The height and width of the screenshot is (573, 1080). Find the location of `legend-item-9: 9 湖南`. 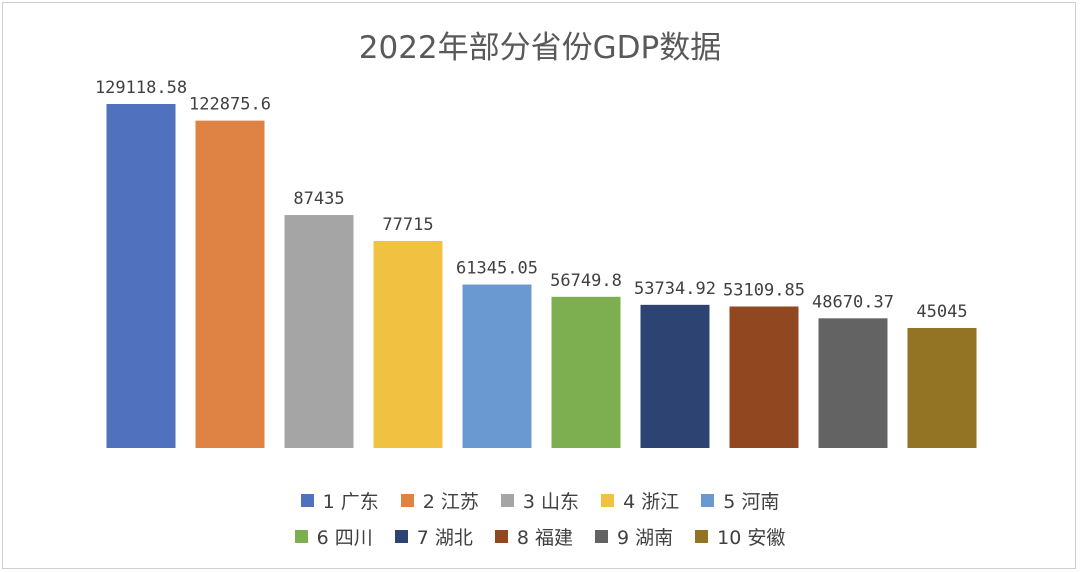

legend-item-9: 9 湖南 is located at coordinates (634, 536).